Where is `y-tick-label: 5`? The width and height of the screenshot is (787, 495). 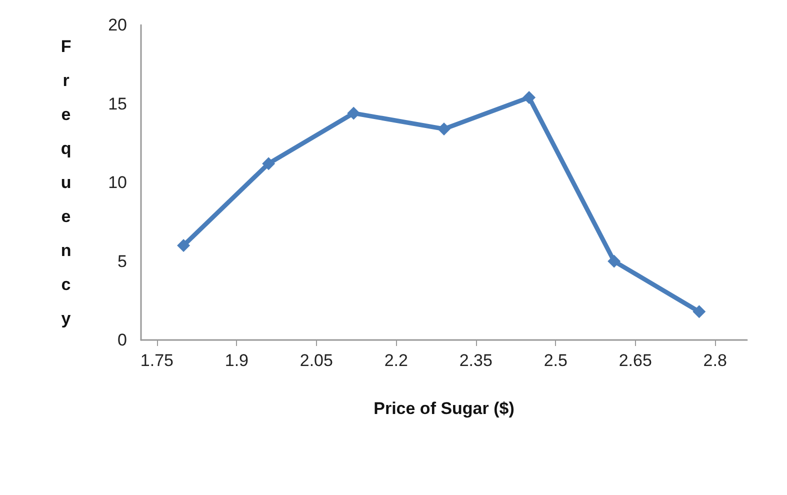 y-tick-label: 5 is located at coordinates (122, 261).